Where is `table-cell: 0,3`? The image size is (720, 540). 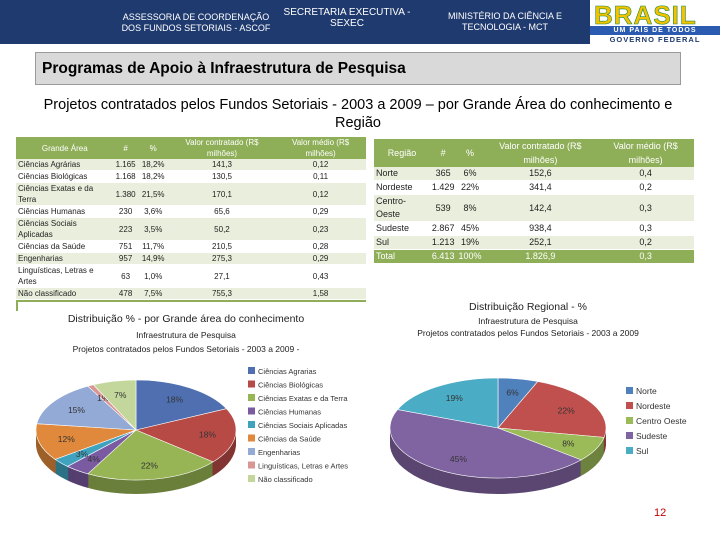 table-cell: 0,3 is located at coordinates (645, 208).